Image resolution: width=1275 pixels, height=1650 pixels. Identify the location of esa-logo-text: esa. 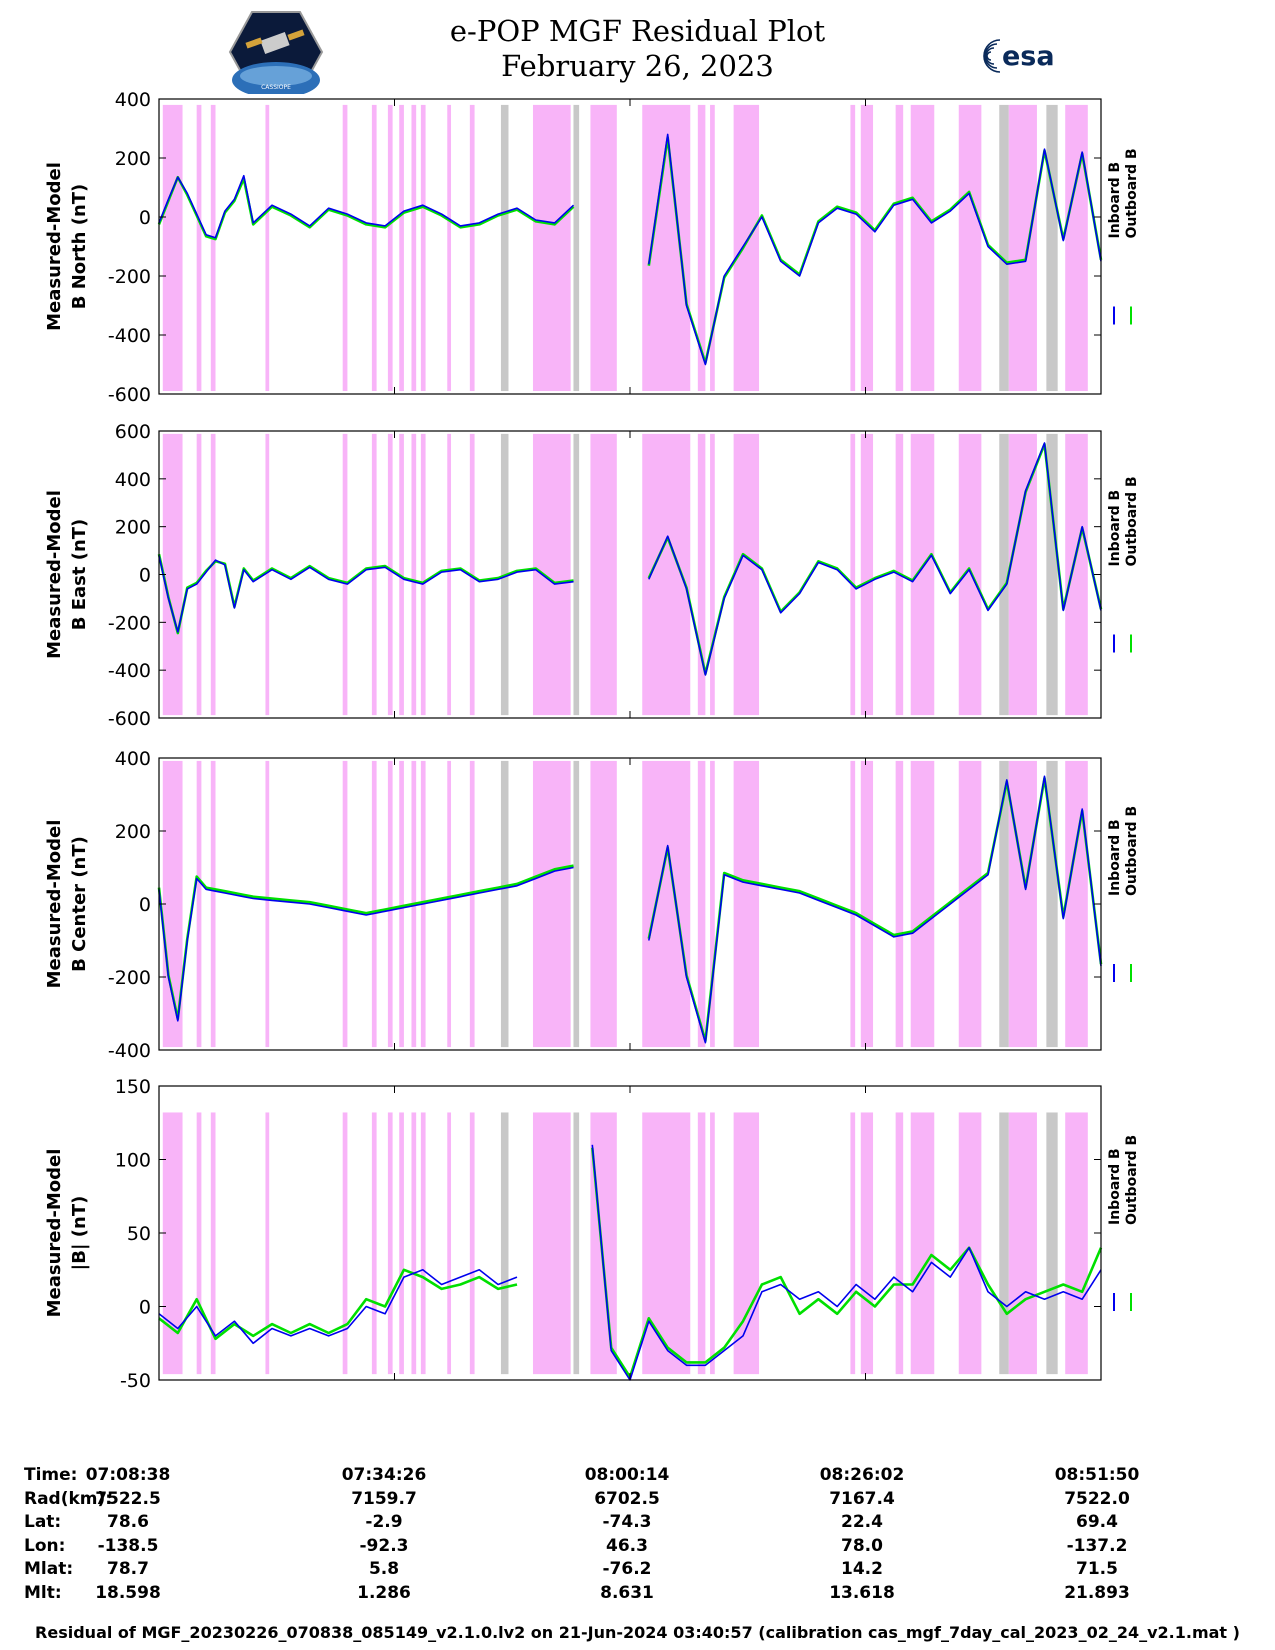
(1028, 56).